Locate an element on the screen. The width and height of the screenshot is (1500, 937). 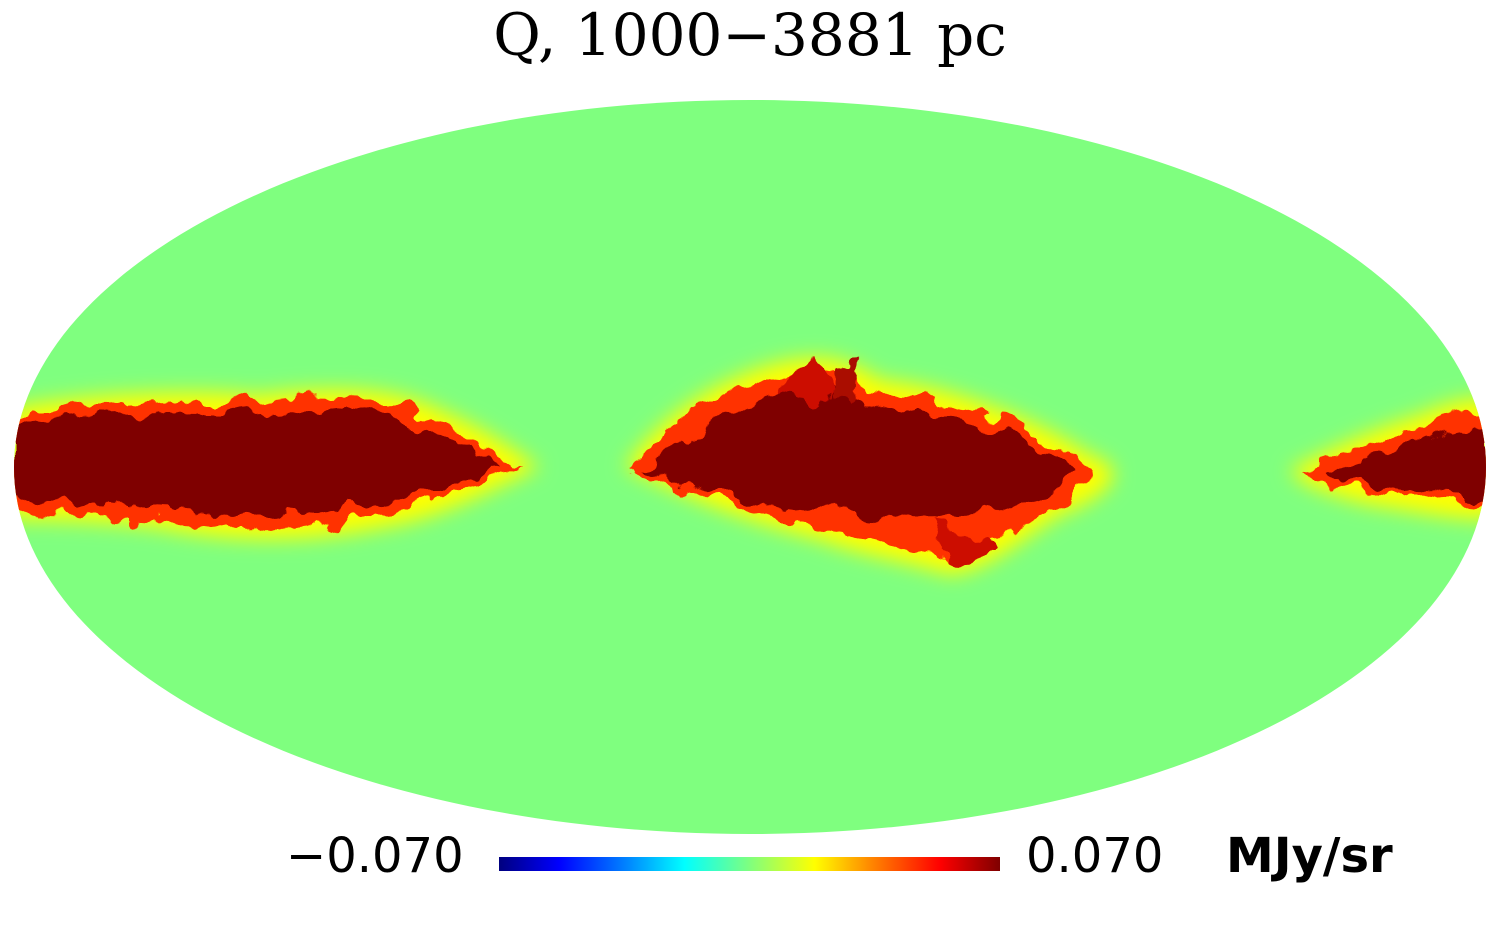
galactic-plane-emission-center is located at coordinates (859, 454).